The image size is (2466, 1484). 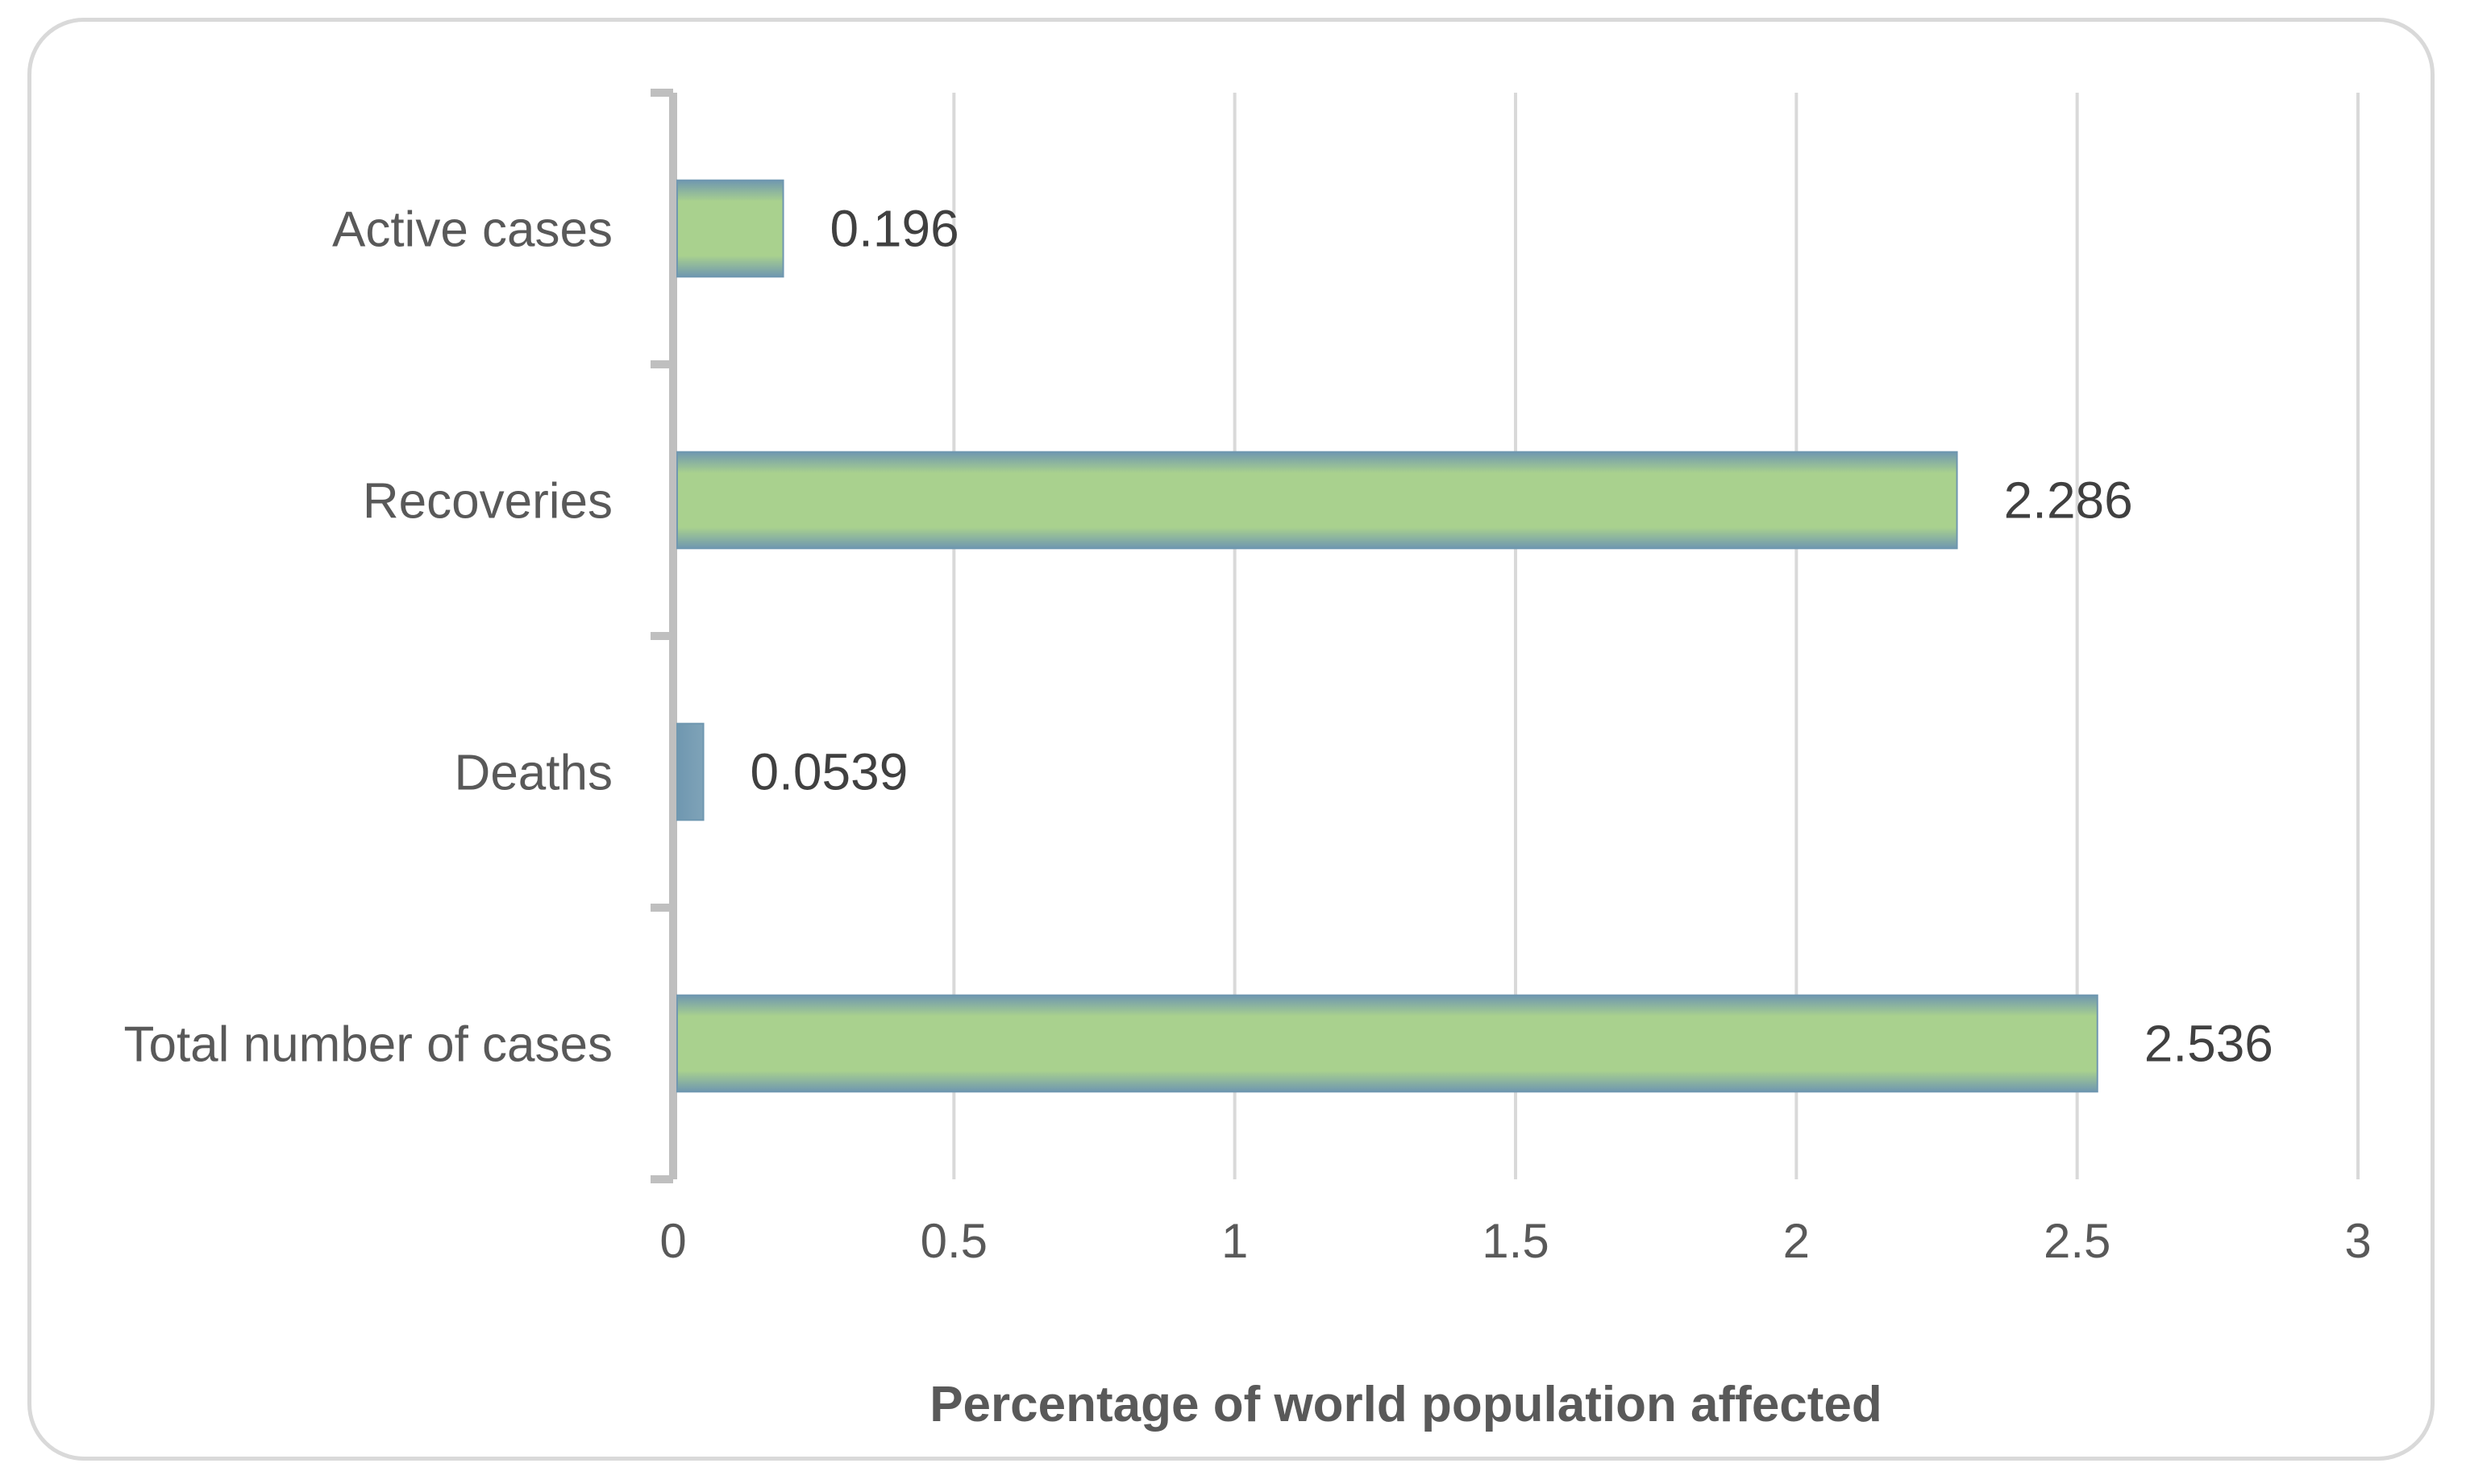 I want to click on x-tick-label-2-5: 2.5, so click(x=2077, y=1241).